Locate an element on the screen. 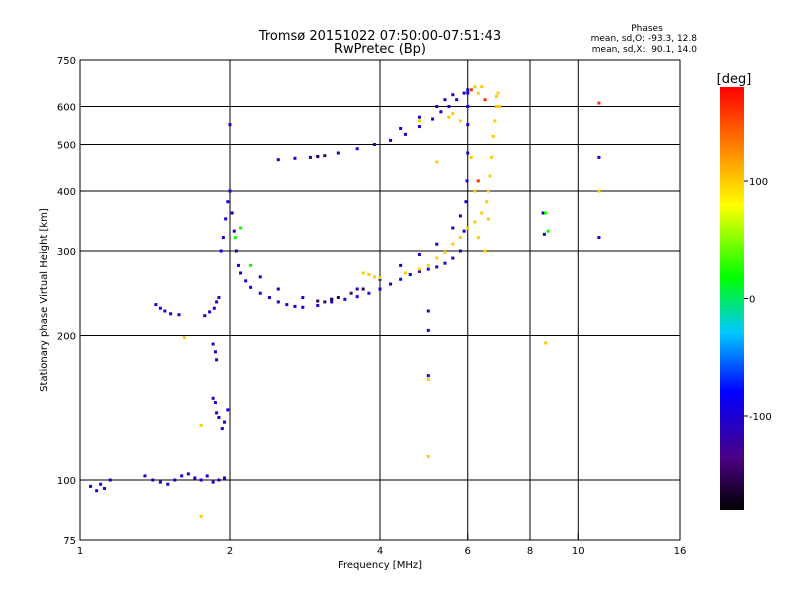  chart-title: Tromsø 20151022 07:50:00-07:51:43 is located at coordinates (379, 36).